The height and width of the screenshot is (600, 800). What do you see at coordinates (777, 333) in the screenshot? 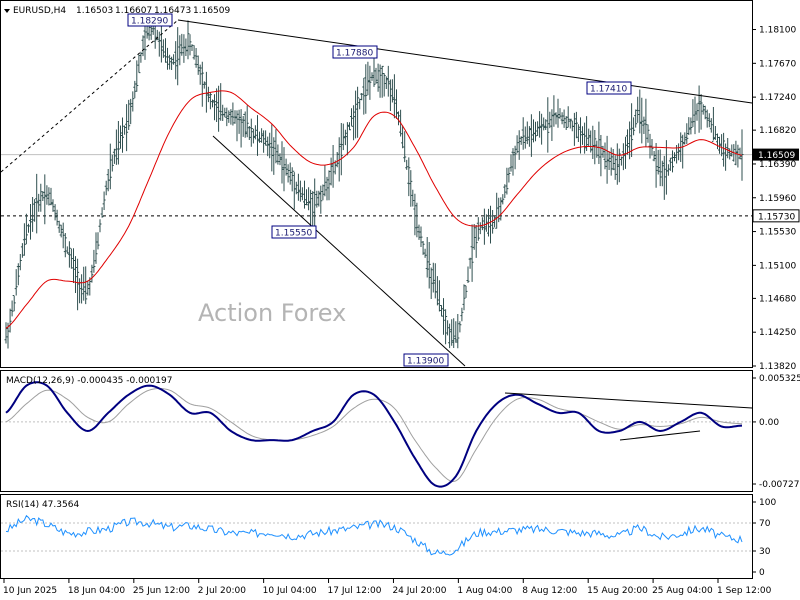
I see `price-tick-label: 1.14250` at bounding box center [777, 333].